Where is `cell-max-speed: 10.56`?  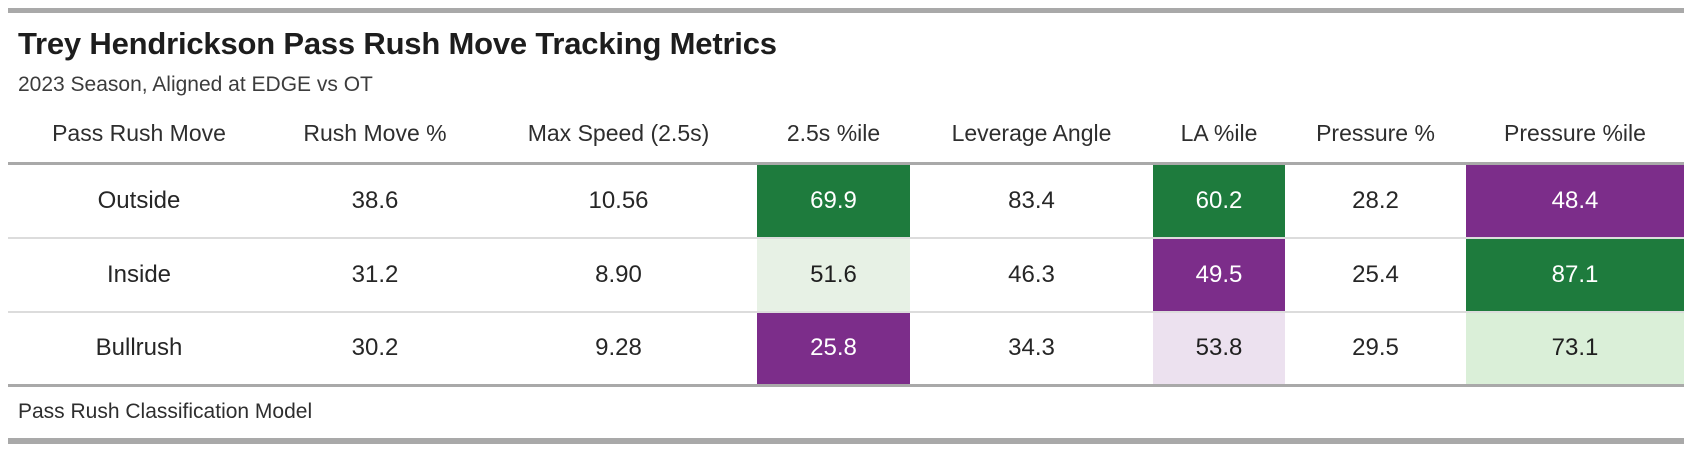 cell-max-speed: 10.56 is located at coordinates (618, 200).